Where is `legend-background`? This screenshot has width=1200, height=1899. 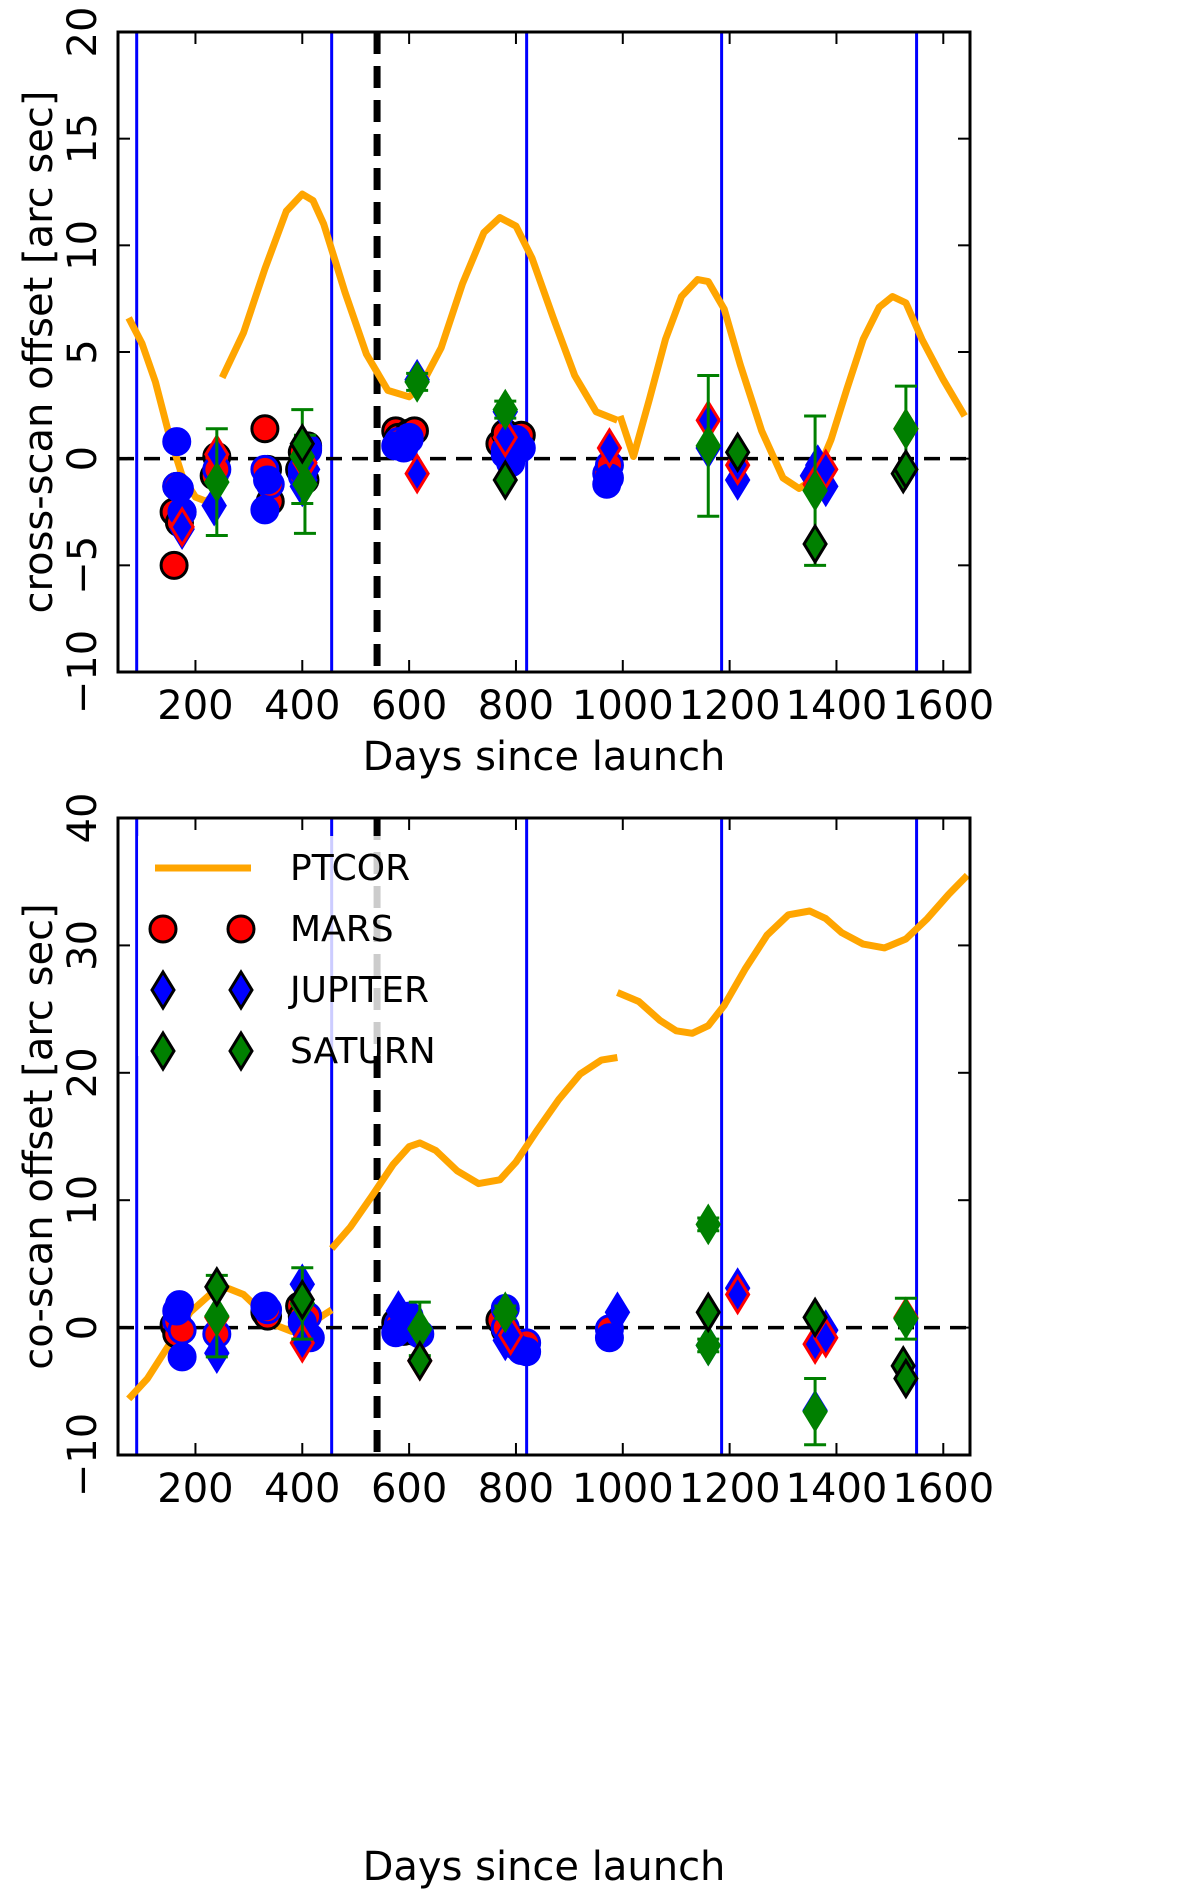
legend-background is located at coordinates (273, 946).